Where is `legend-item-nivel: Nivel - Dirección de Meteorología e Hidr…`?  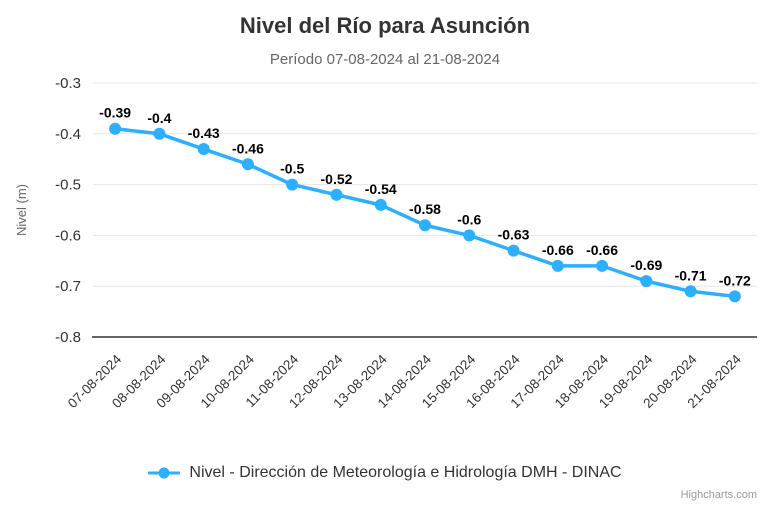 legend-item-nivel: Nivel - Dirección de Meteorología e Hidr… is located at coordinates (385, 473).